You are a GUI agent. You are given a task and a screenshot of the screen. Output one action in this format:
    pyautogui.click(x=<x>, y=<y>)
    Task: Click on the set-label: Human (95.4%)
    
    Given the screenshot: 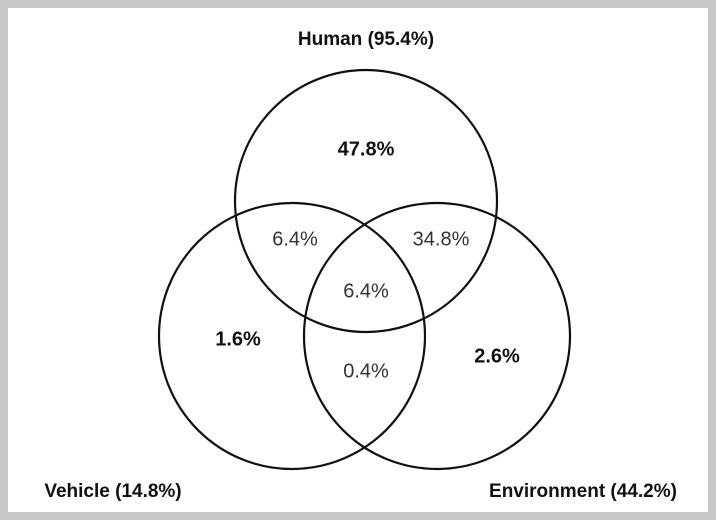 What is the action you would take?
    pyautogui.click(x=366, y=39)
    